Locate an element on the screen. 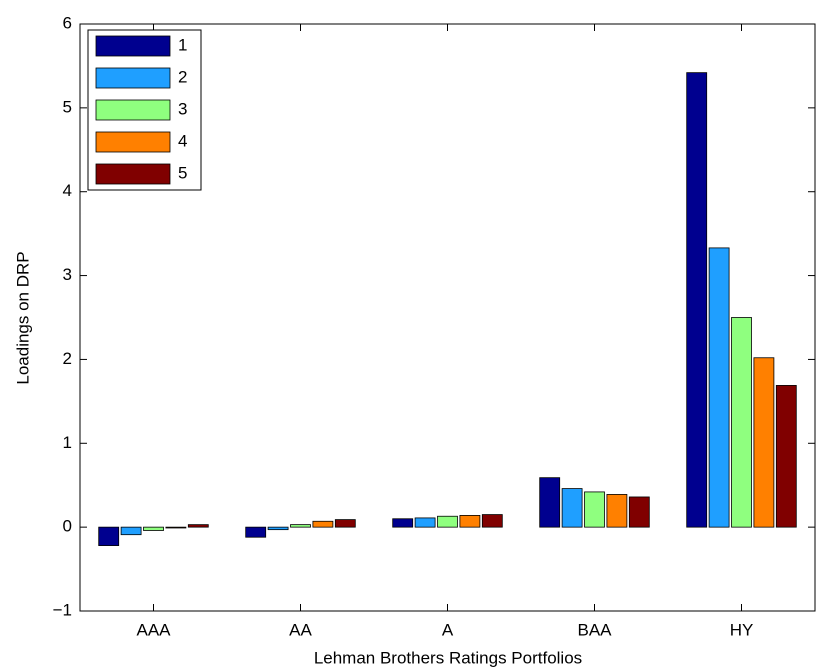 The height and width of the screenshot is (671, 816). legend-label: 4 is located at coordinates (182, 140).